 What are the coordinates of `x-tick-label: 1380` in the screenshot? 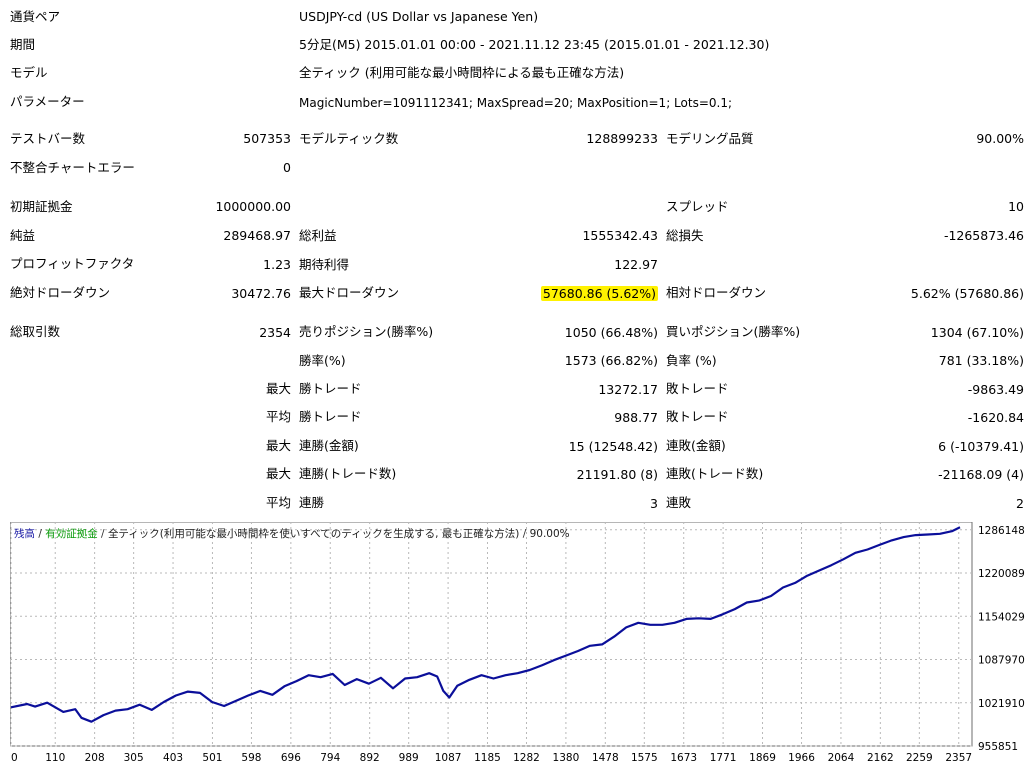 It's located at (566, 758).